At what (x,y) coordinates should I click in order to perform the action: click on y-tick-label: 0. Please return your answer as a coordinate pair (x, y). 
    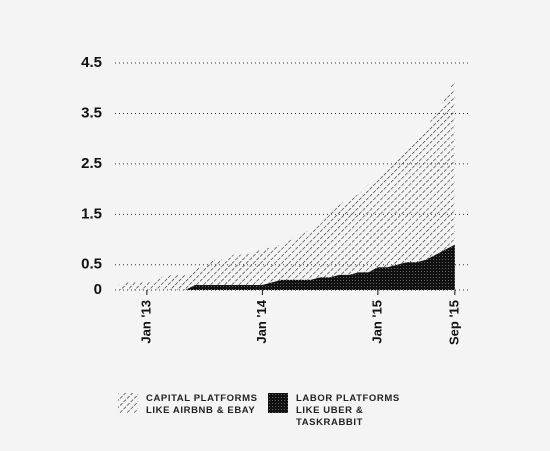
    Looking at the image, I should click on (98, 289).